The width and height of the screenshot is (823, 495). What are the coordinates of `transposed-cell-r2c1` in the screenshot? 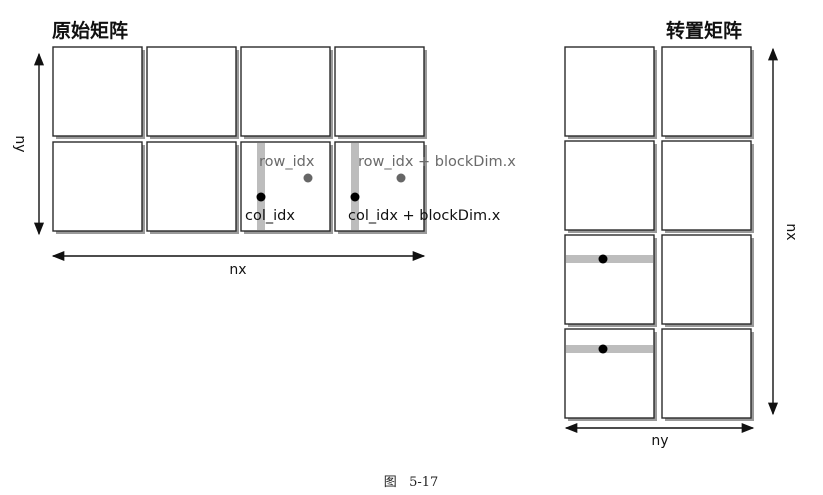 It's located at (609, 185).